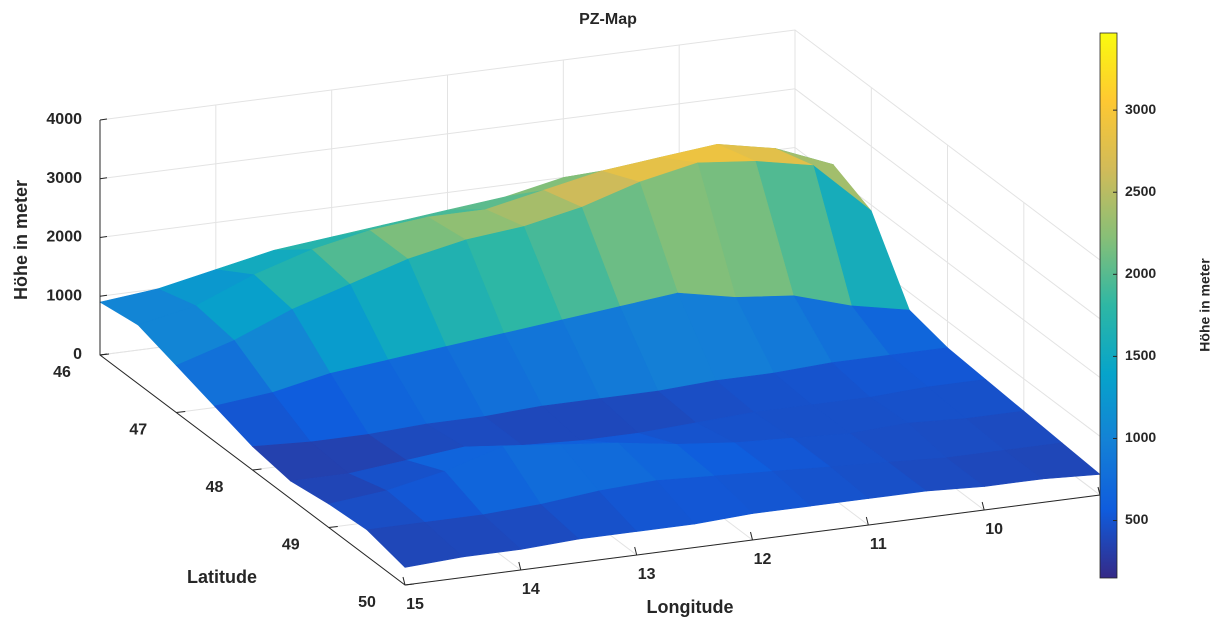  What do you see at coordinates (64, 178) in the screenshot?
I see `z-tick-label: 3000` at bounding box center [64, 178].